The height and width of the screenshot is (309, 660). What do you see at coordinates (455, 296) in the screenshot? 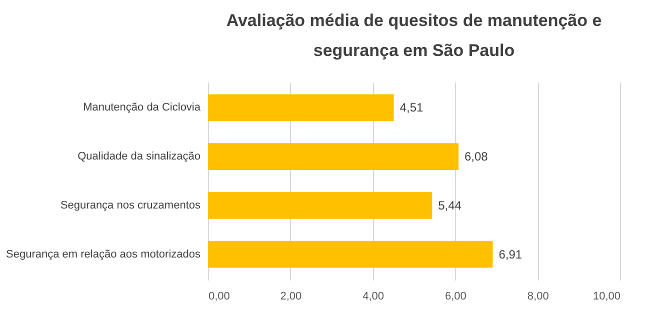
I see `x-tick-label: 6,00` at bounding box center [455, 296].